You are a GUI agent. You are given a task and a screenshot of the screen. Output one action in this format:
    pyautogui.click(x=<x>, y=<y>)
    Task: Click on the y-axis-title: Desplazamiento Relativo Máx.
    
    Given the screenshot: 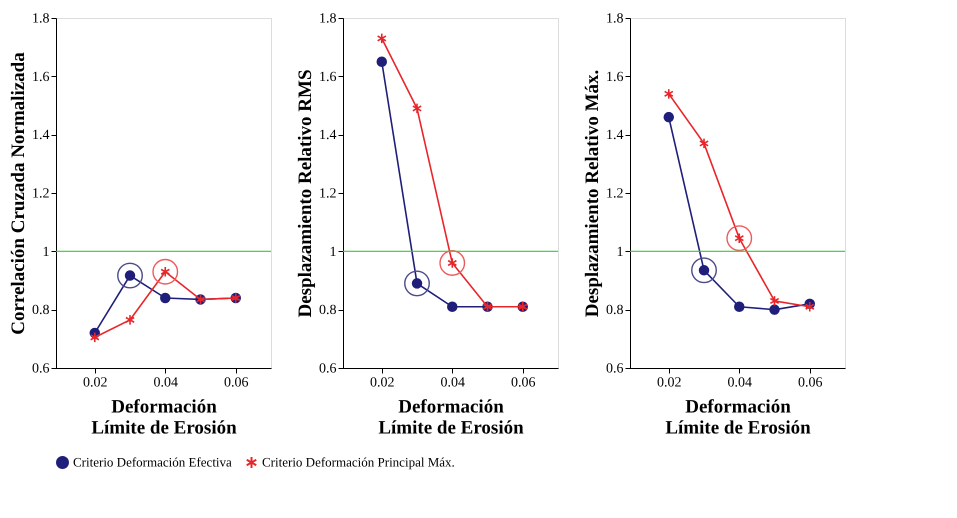 What is the action you would take?
    pyautogui.click(x=592, y=194)
    